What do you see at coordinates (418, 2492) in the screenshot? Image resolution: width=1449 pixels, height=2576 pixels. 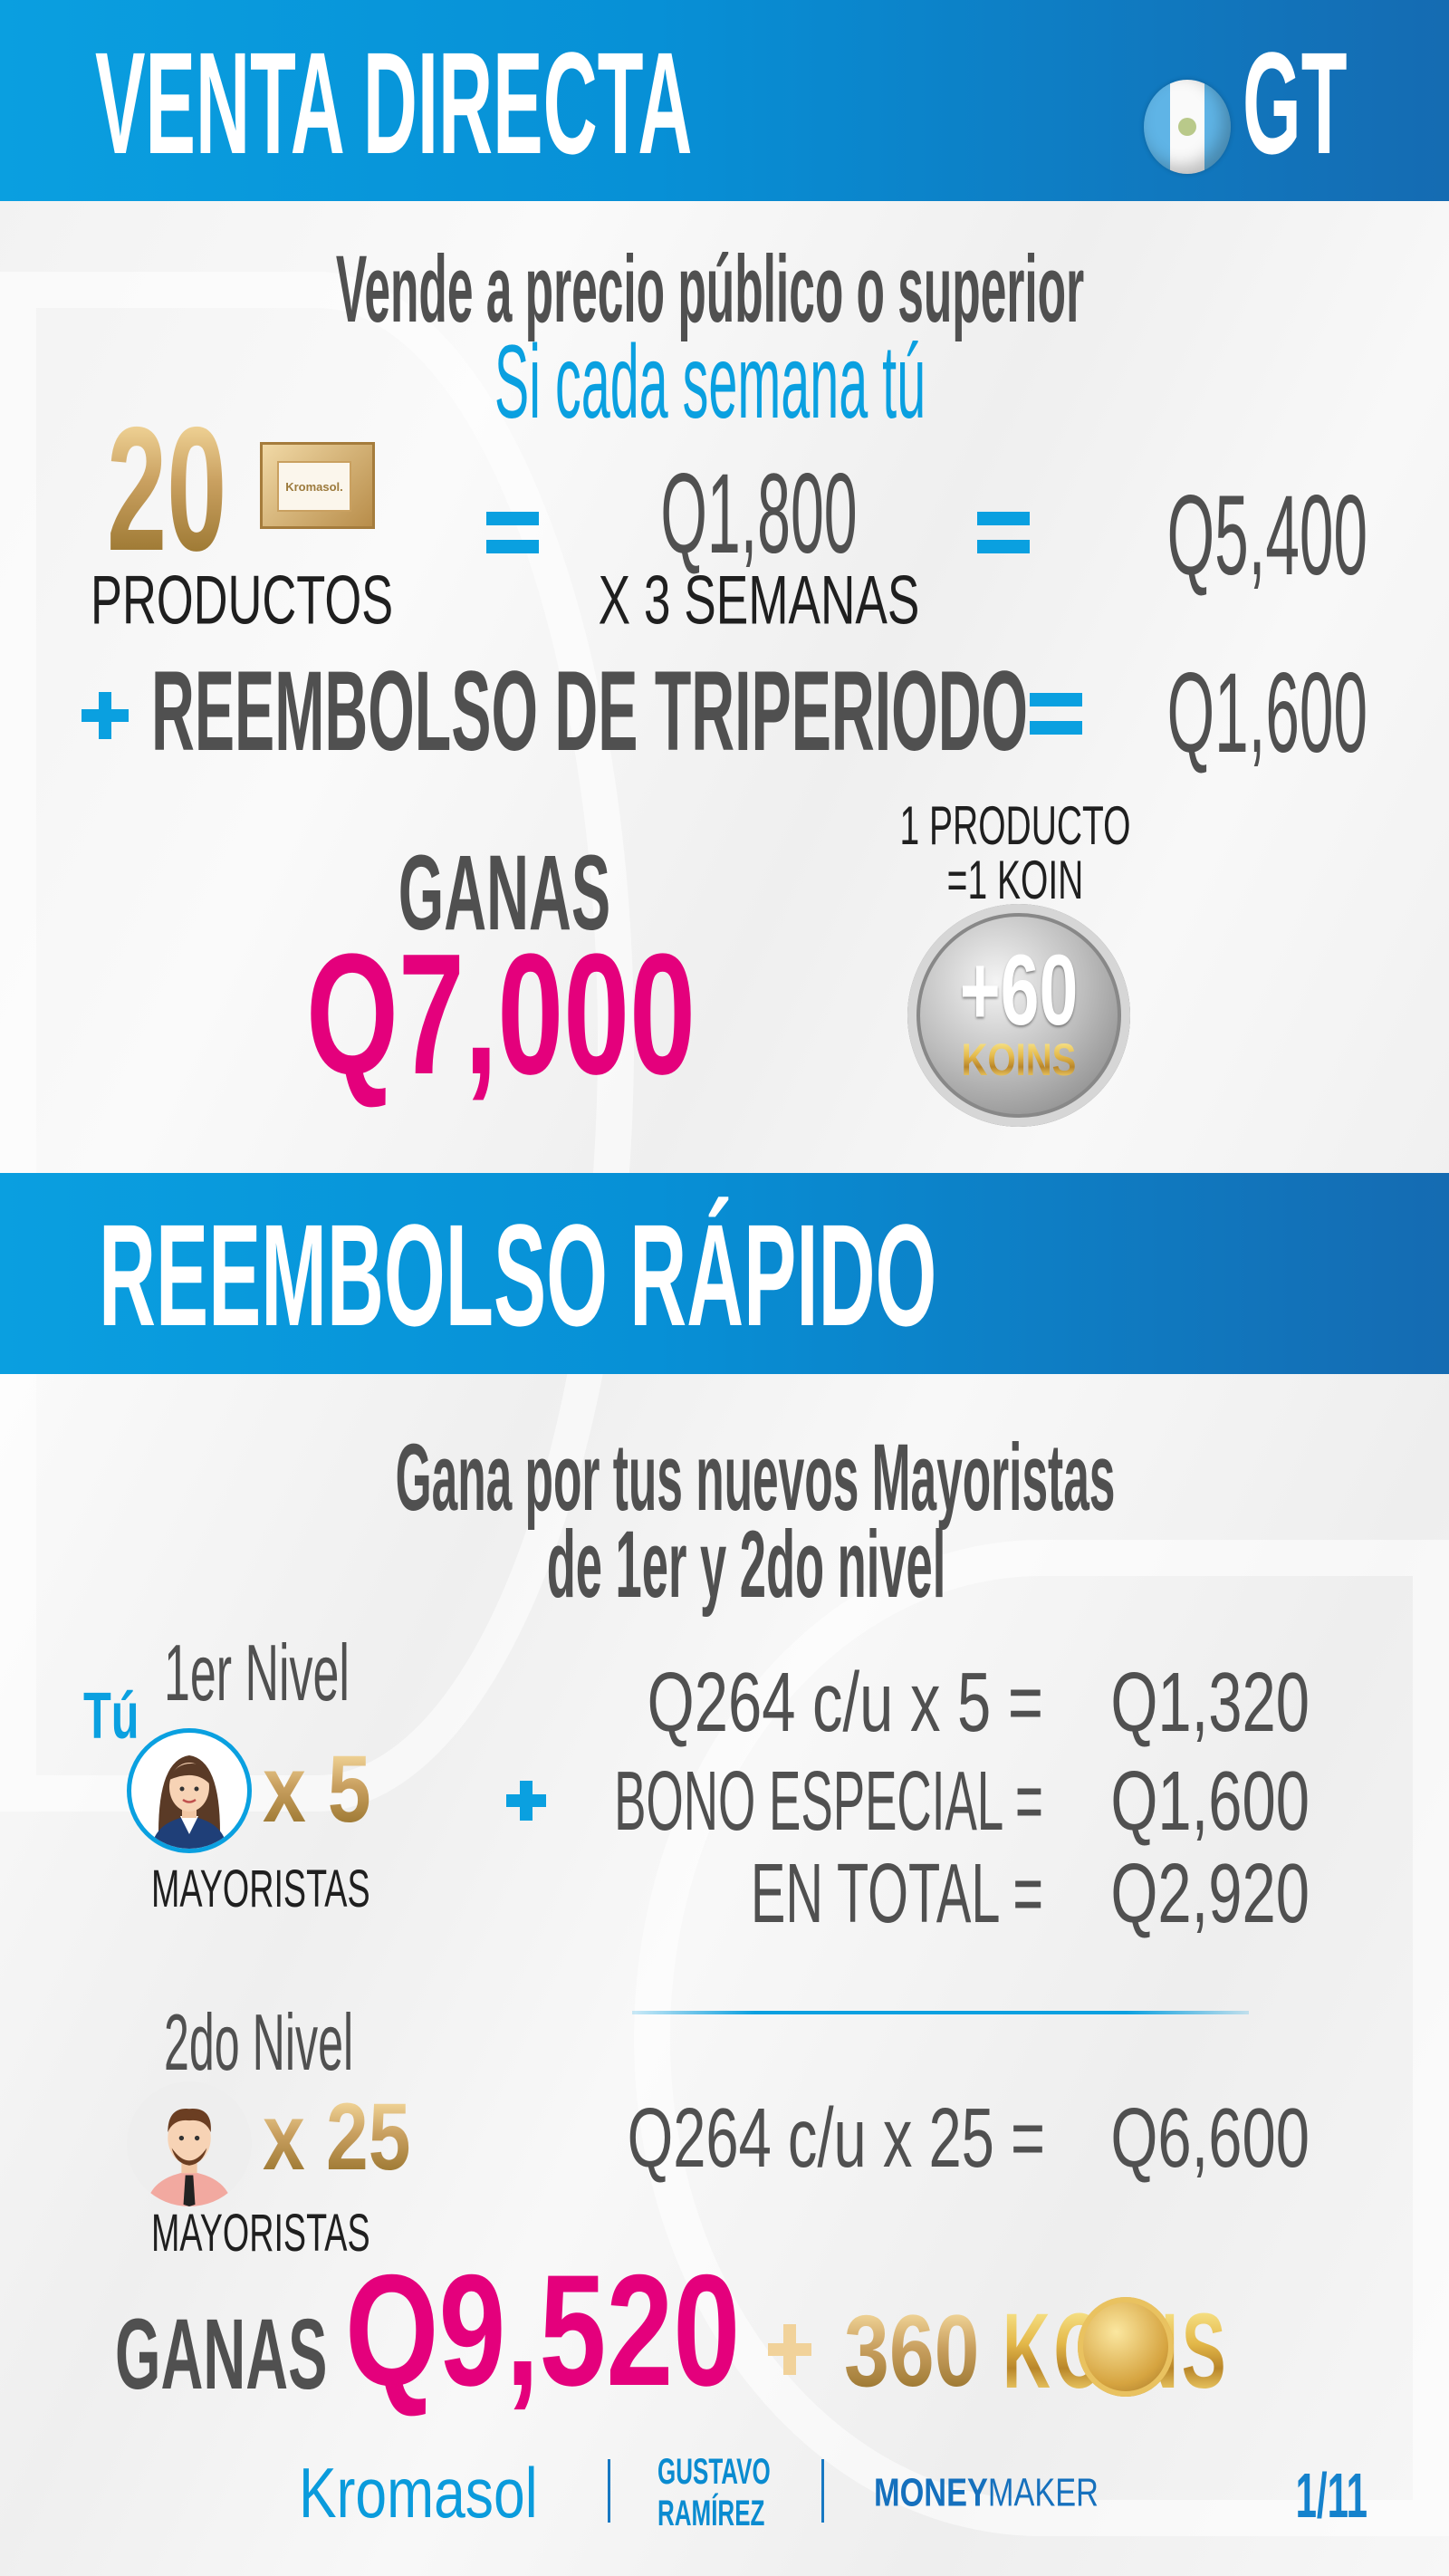 I see `kromasol-logo: Kromasol` at bounding box center [418, 2492].